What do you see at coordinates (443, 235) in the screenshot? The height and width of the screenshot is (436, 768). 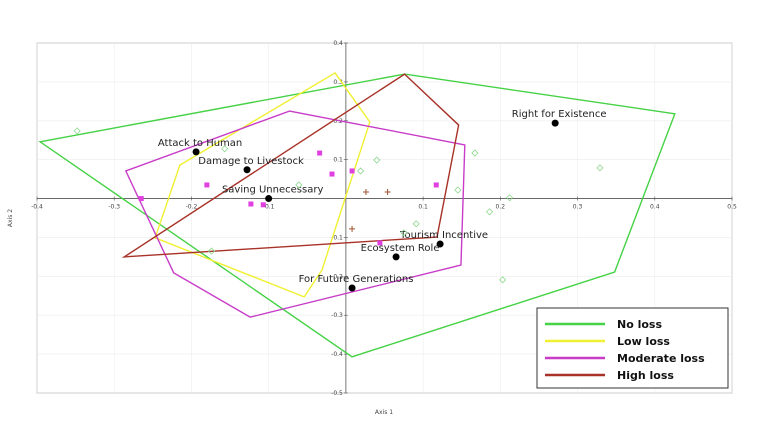 I see `point-label: Tourism Incentive` at bounding box center [443, 235].